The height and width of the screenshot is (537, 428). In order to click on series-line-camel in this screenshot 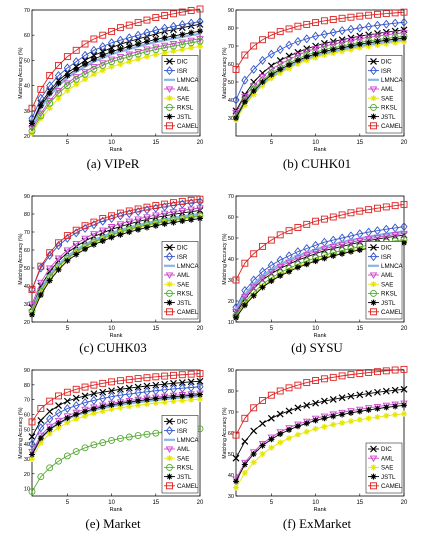, I will do `click(320, 242)`.